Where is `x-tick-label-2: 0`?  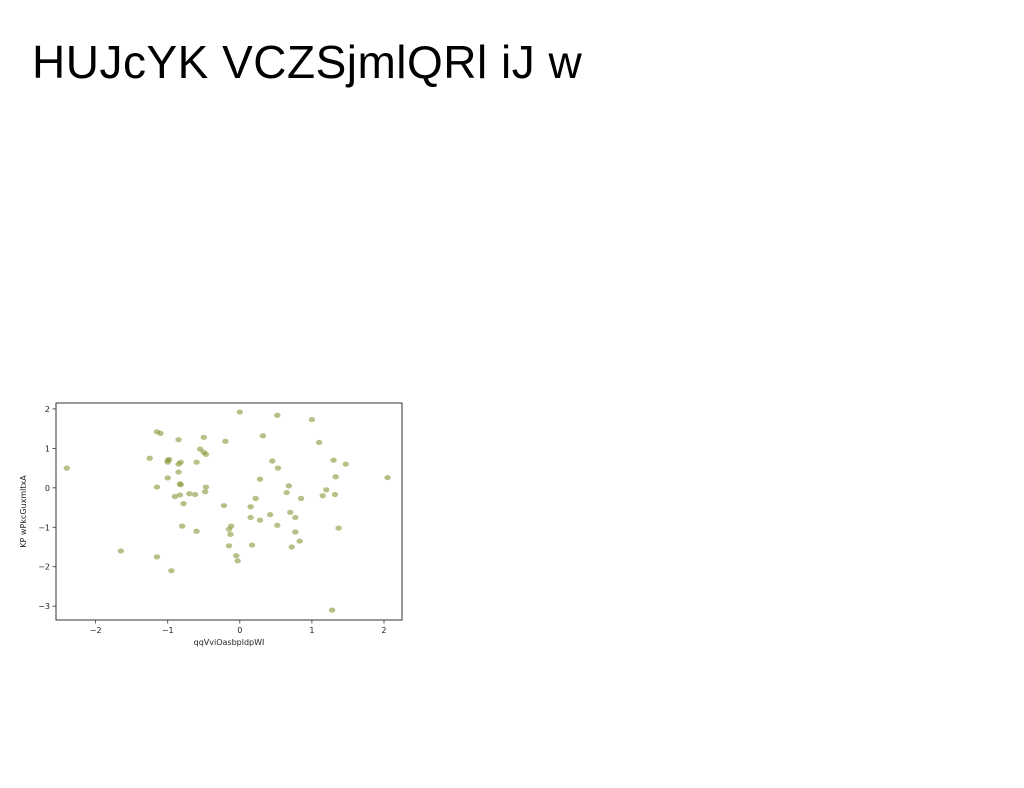
x-tick-label-2: 0 is located at coordinates (239, 630).